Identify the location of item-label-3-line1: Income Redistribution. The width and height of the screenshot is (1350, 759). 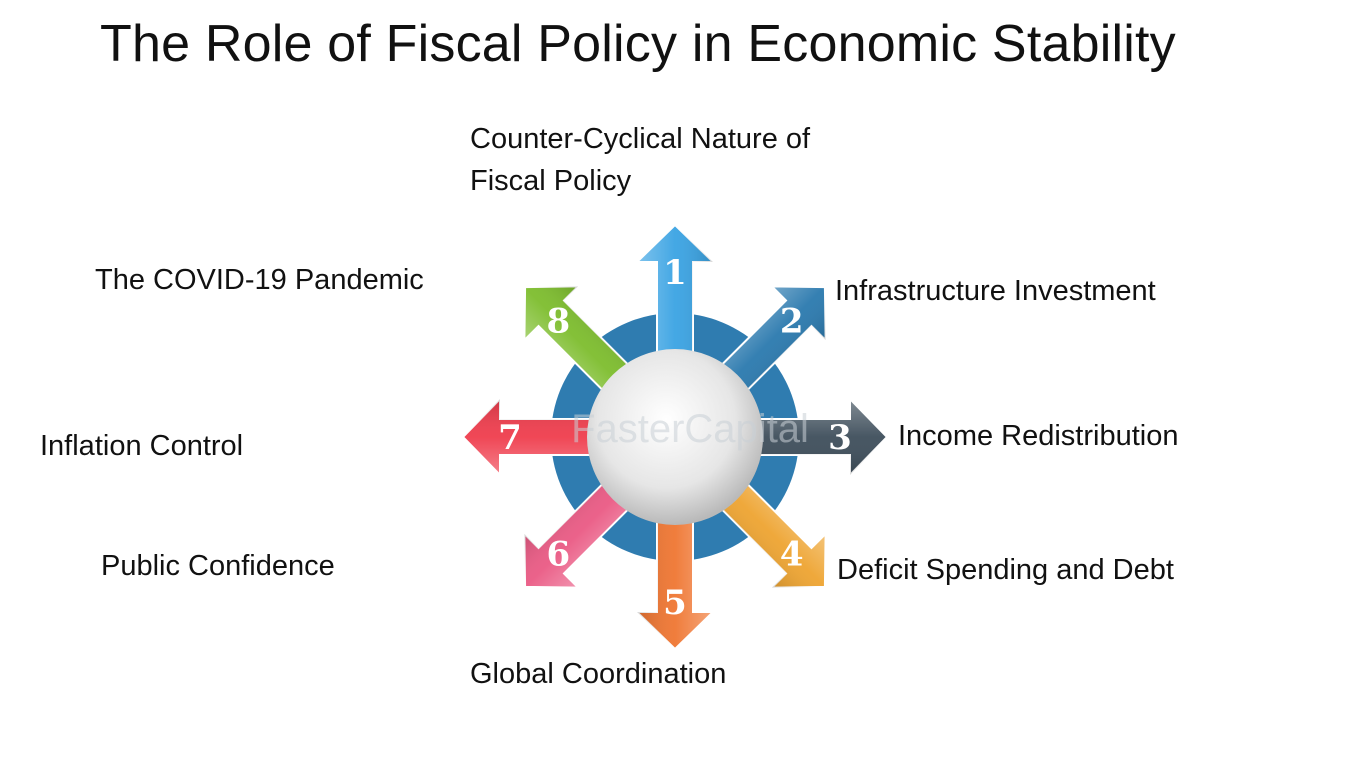
(1038, 436).